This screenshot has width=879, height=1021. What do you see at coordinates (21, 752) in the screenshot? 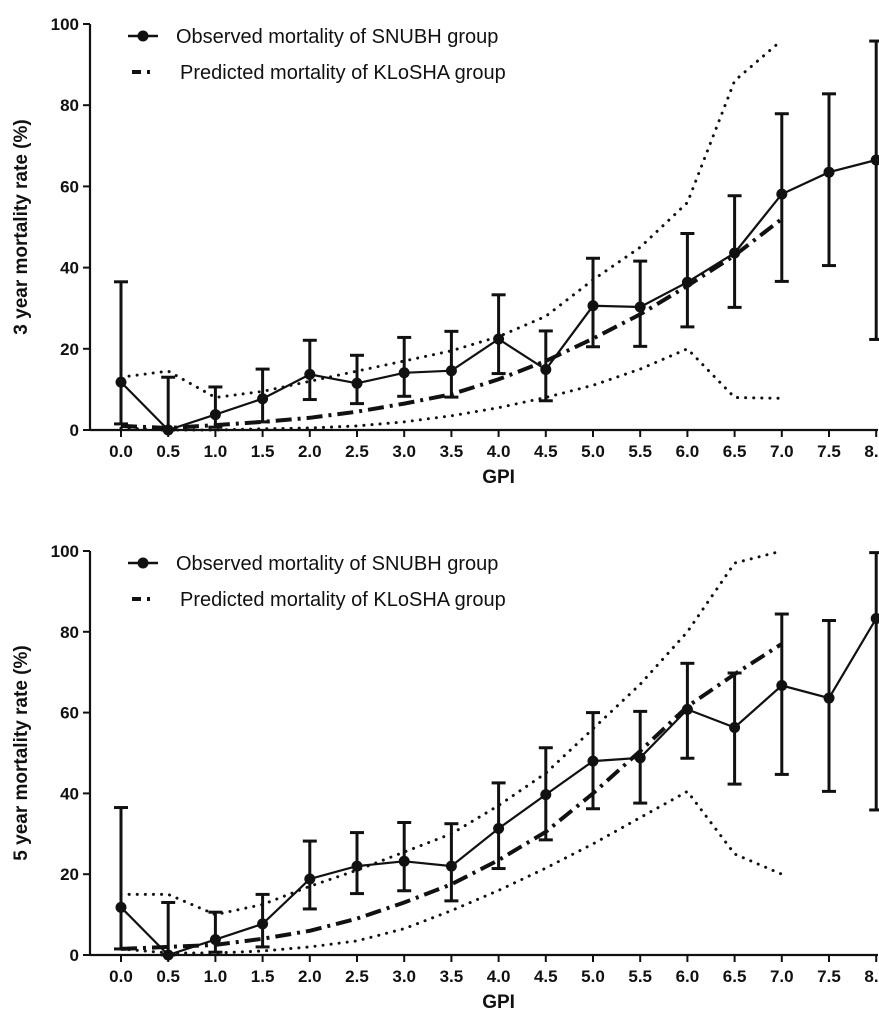
I see `y-axis-label: 5 year mortality rate (%)` at bounding box center [21, 752].